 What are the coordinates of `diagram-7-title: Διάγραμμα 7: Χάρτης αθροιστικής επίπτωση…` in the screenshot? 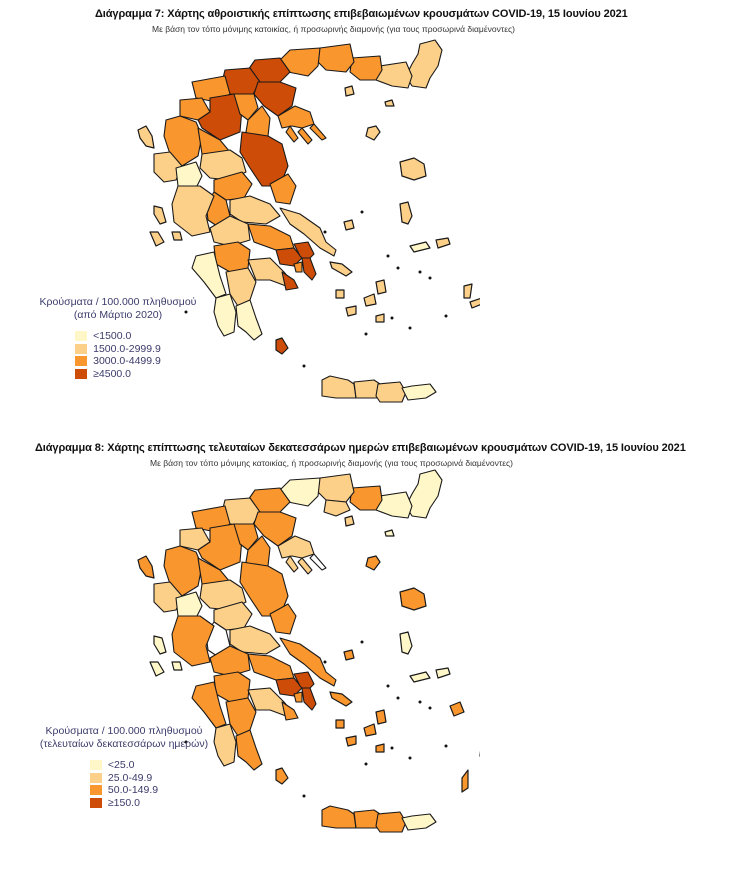 It's located at (361, 14).